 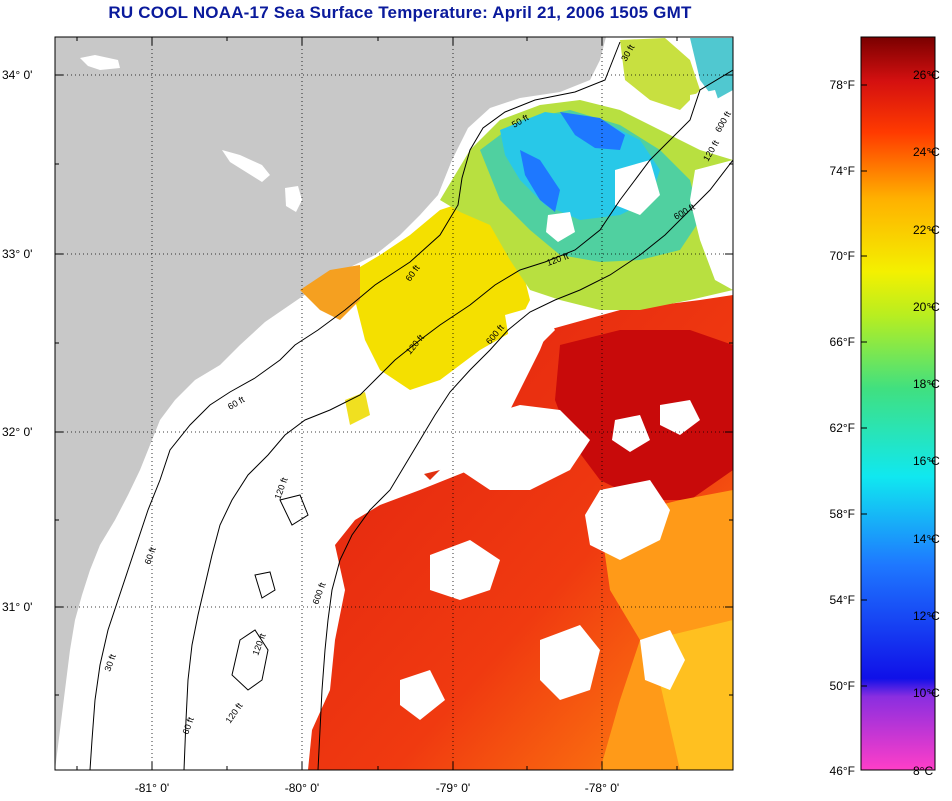 What do you see at coordinates (898, 384) in the screenshot?
I see `colorbar-ticks` at bounding box center [898, 384].